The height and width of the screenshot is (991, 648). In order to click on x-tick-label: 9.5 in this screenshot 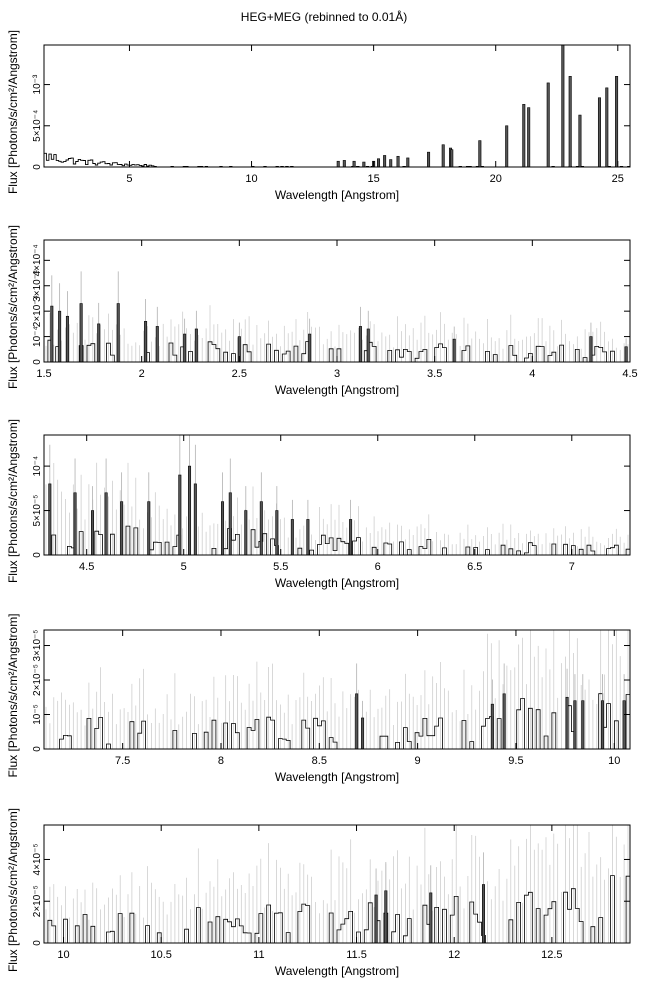, I will do `click(515, 761)`.